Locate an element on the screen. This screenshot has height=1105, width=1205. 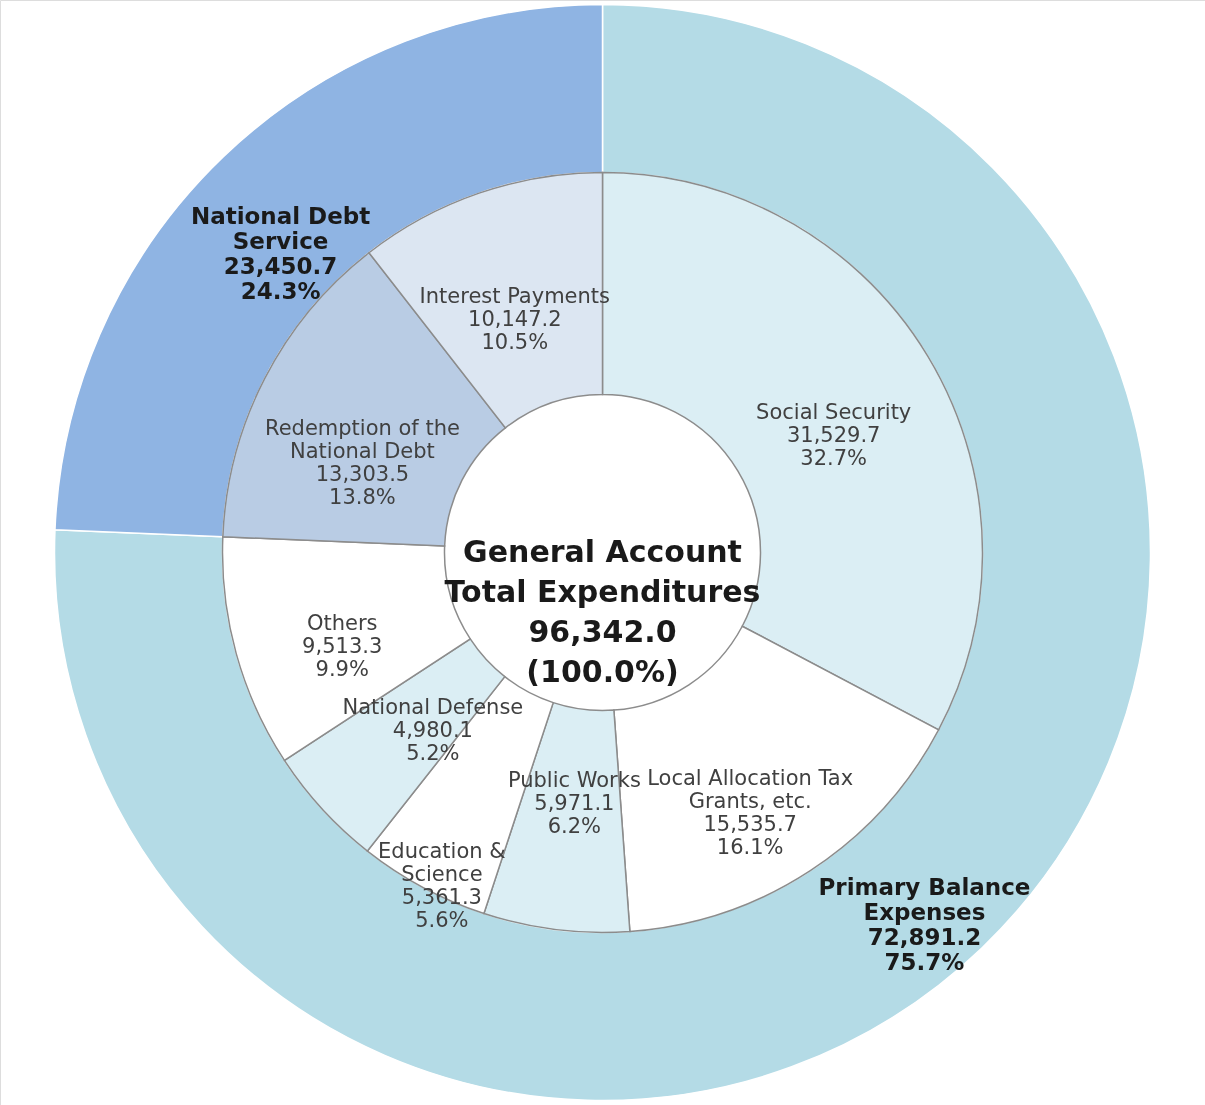
slice-label: Local Allocation Tax Grants, etc. is located at coordinates (750, 789).